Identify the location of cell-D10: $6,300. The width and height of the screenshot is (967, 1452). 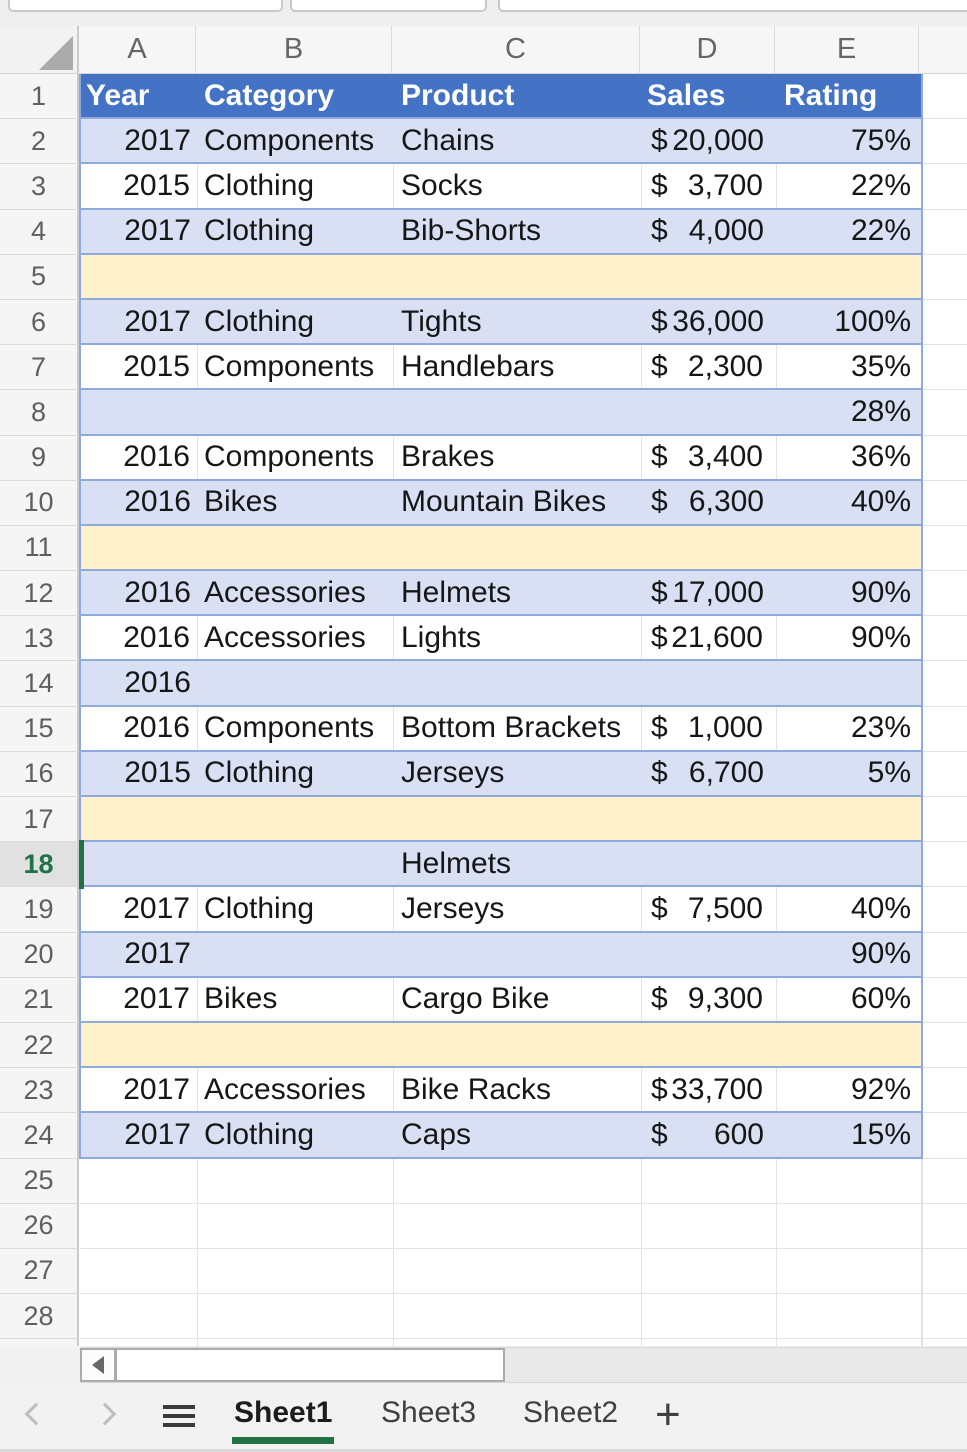
(709, 502).